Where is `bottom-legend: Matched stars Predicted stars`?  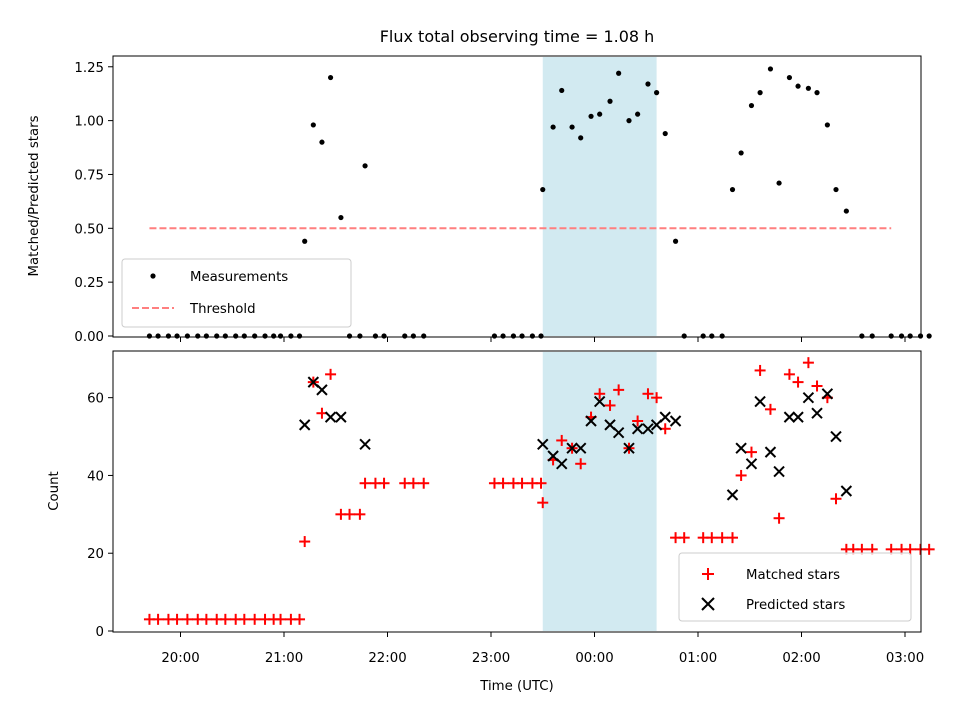 bottom-legend: Matched stars Predicted stars is located at coordinates (795, 587).